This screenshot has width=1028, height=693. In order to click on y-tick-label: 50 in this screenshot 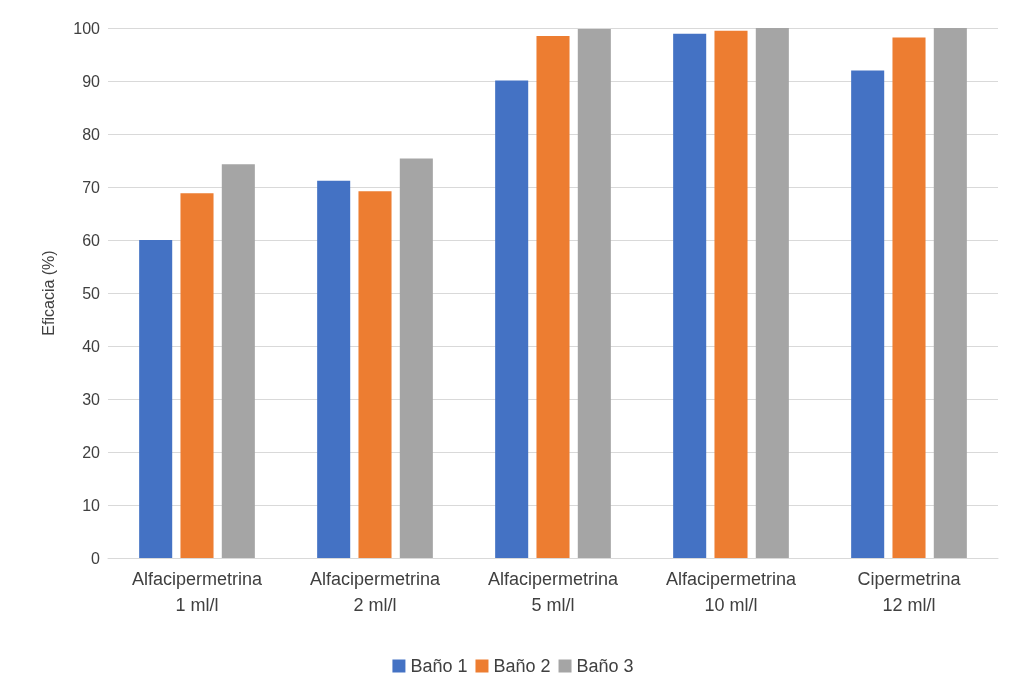, I will do `click(91, 293)`.